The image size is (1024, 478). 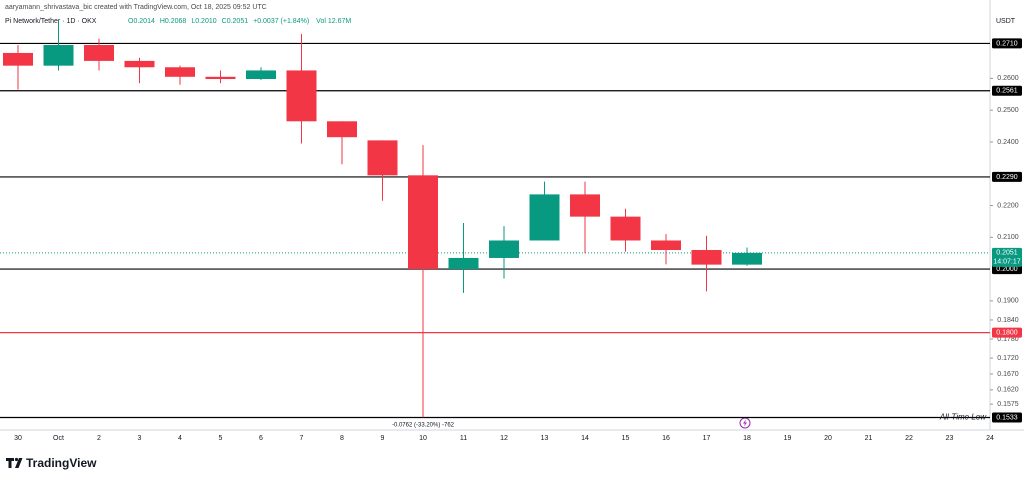 I want to click on level-label: 0.2710, so click(x=1007, y=43).